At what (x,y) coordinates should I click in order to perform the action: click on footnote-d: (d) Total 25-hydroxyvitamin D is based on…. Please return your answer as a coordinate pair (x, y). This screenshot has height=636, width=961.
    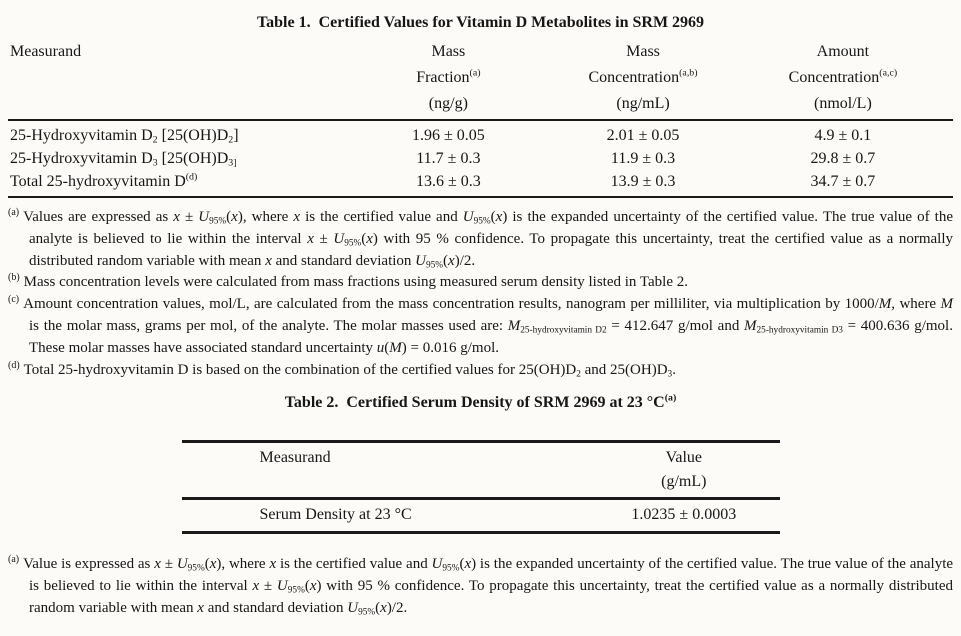
    Looking at the image, I should click on (480, 371).